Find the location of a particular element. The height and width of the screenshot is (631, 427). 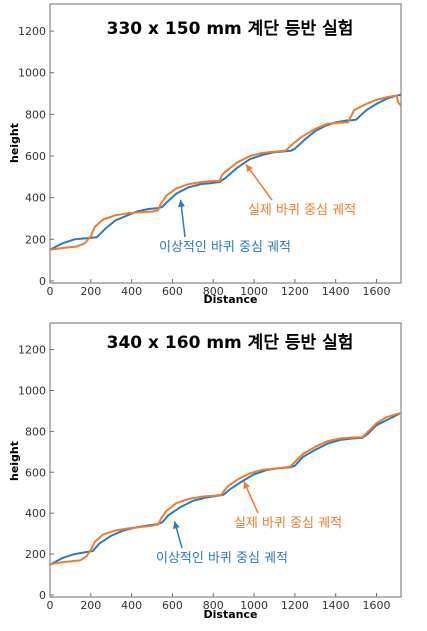

chart-title: 330 x 150 mm 계단 등반 실험 is located at coordinates (230, 28).